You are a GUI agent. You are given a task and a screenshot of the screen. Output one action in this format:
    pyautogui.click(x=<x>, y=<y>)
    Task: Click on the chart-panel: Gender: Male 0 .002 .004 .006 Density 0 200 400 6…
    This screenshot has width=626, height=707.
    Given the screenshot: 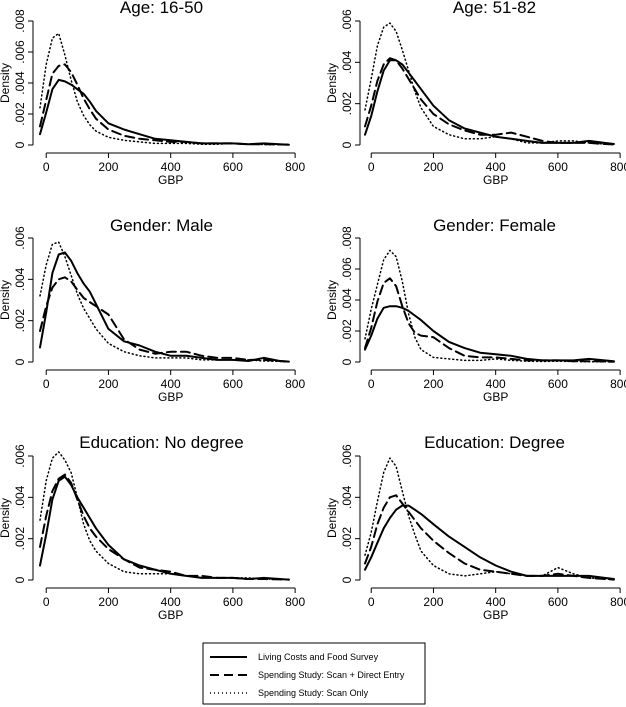 What is the action you would take?
    pyautogui.click(x=152, y=310)
    